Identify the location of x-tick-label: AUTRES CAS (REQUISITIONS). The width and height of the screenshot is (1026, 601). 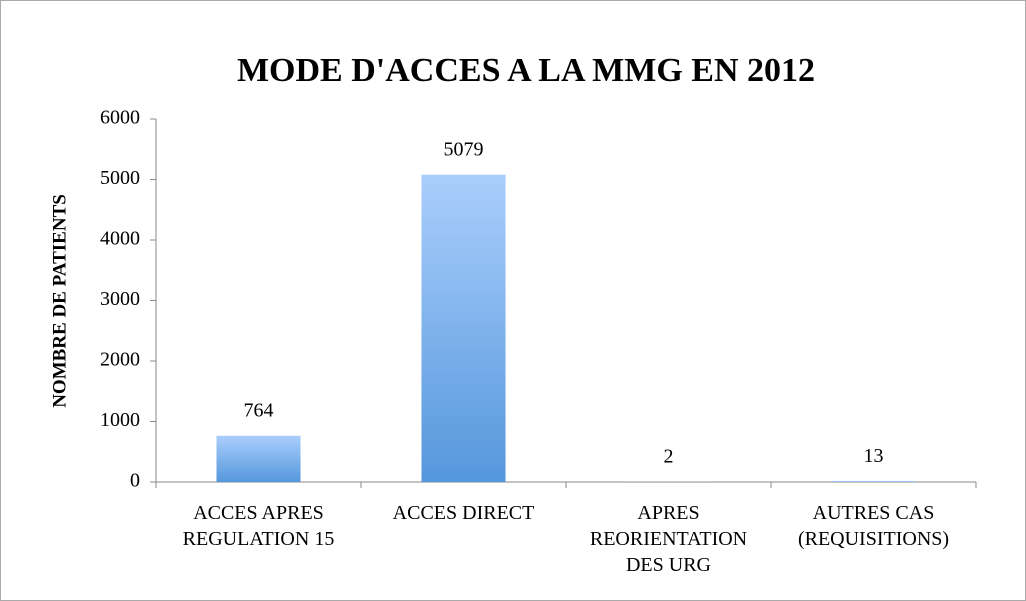
(873, 526).